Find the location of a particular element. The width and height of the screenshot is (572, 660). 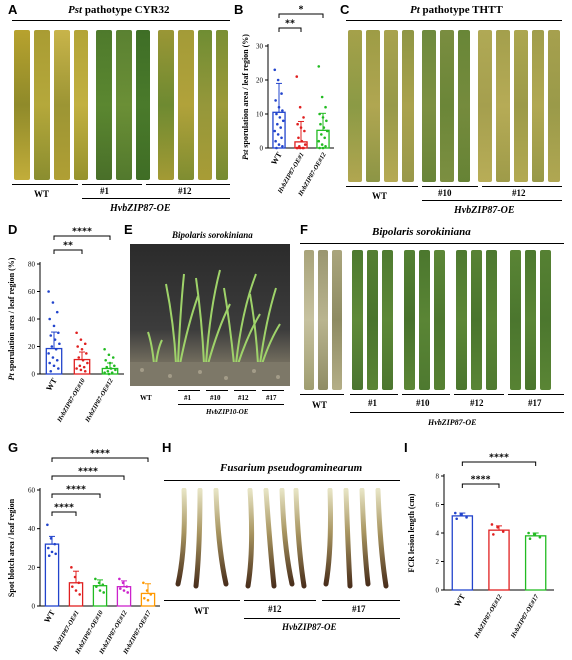

panel-h-group-rule is located at coordinates (322, 618).